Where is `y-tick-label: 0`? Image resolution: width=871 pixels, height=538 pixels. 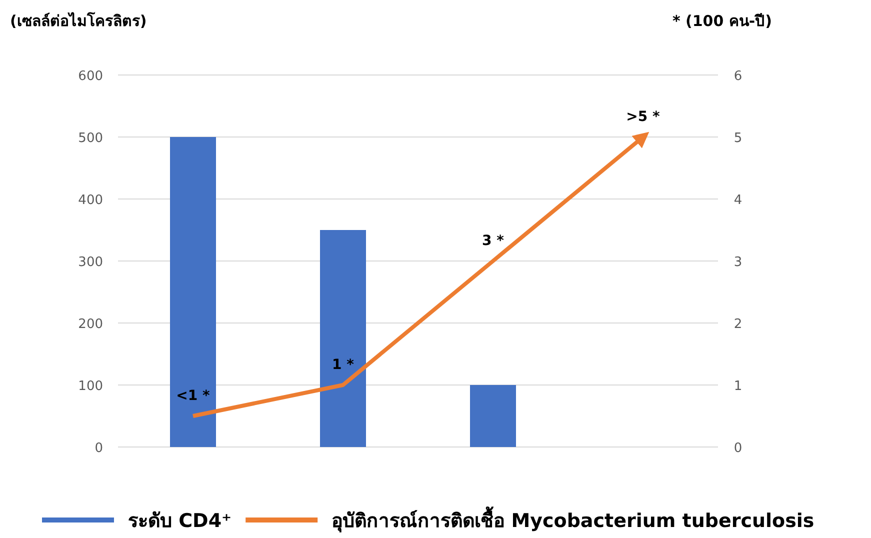 y-tick-label: 0 is located at coordinates (98, 448).